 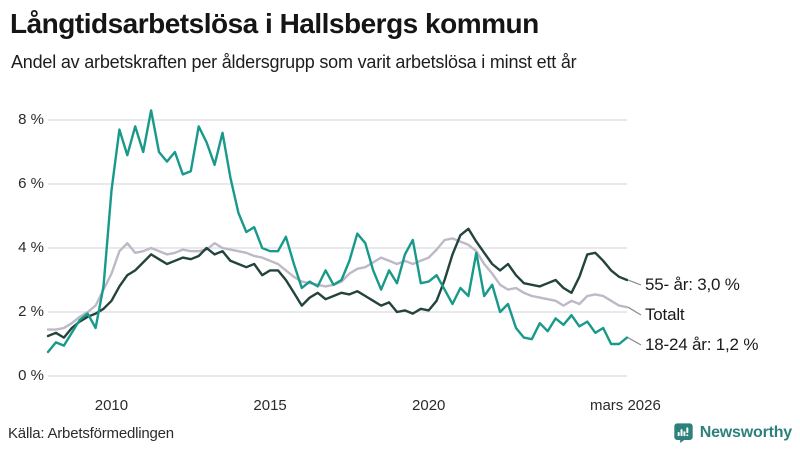 What do you see at coordinates (111, 405) in the screenshot?
I see `x-tick-label: 2010` at bounding box center [111, 405].